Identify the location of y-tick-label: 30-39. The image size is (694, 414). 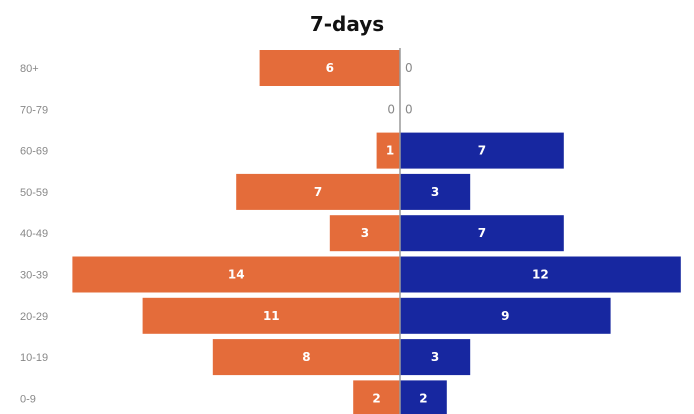
(34, 276).